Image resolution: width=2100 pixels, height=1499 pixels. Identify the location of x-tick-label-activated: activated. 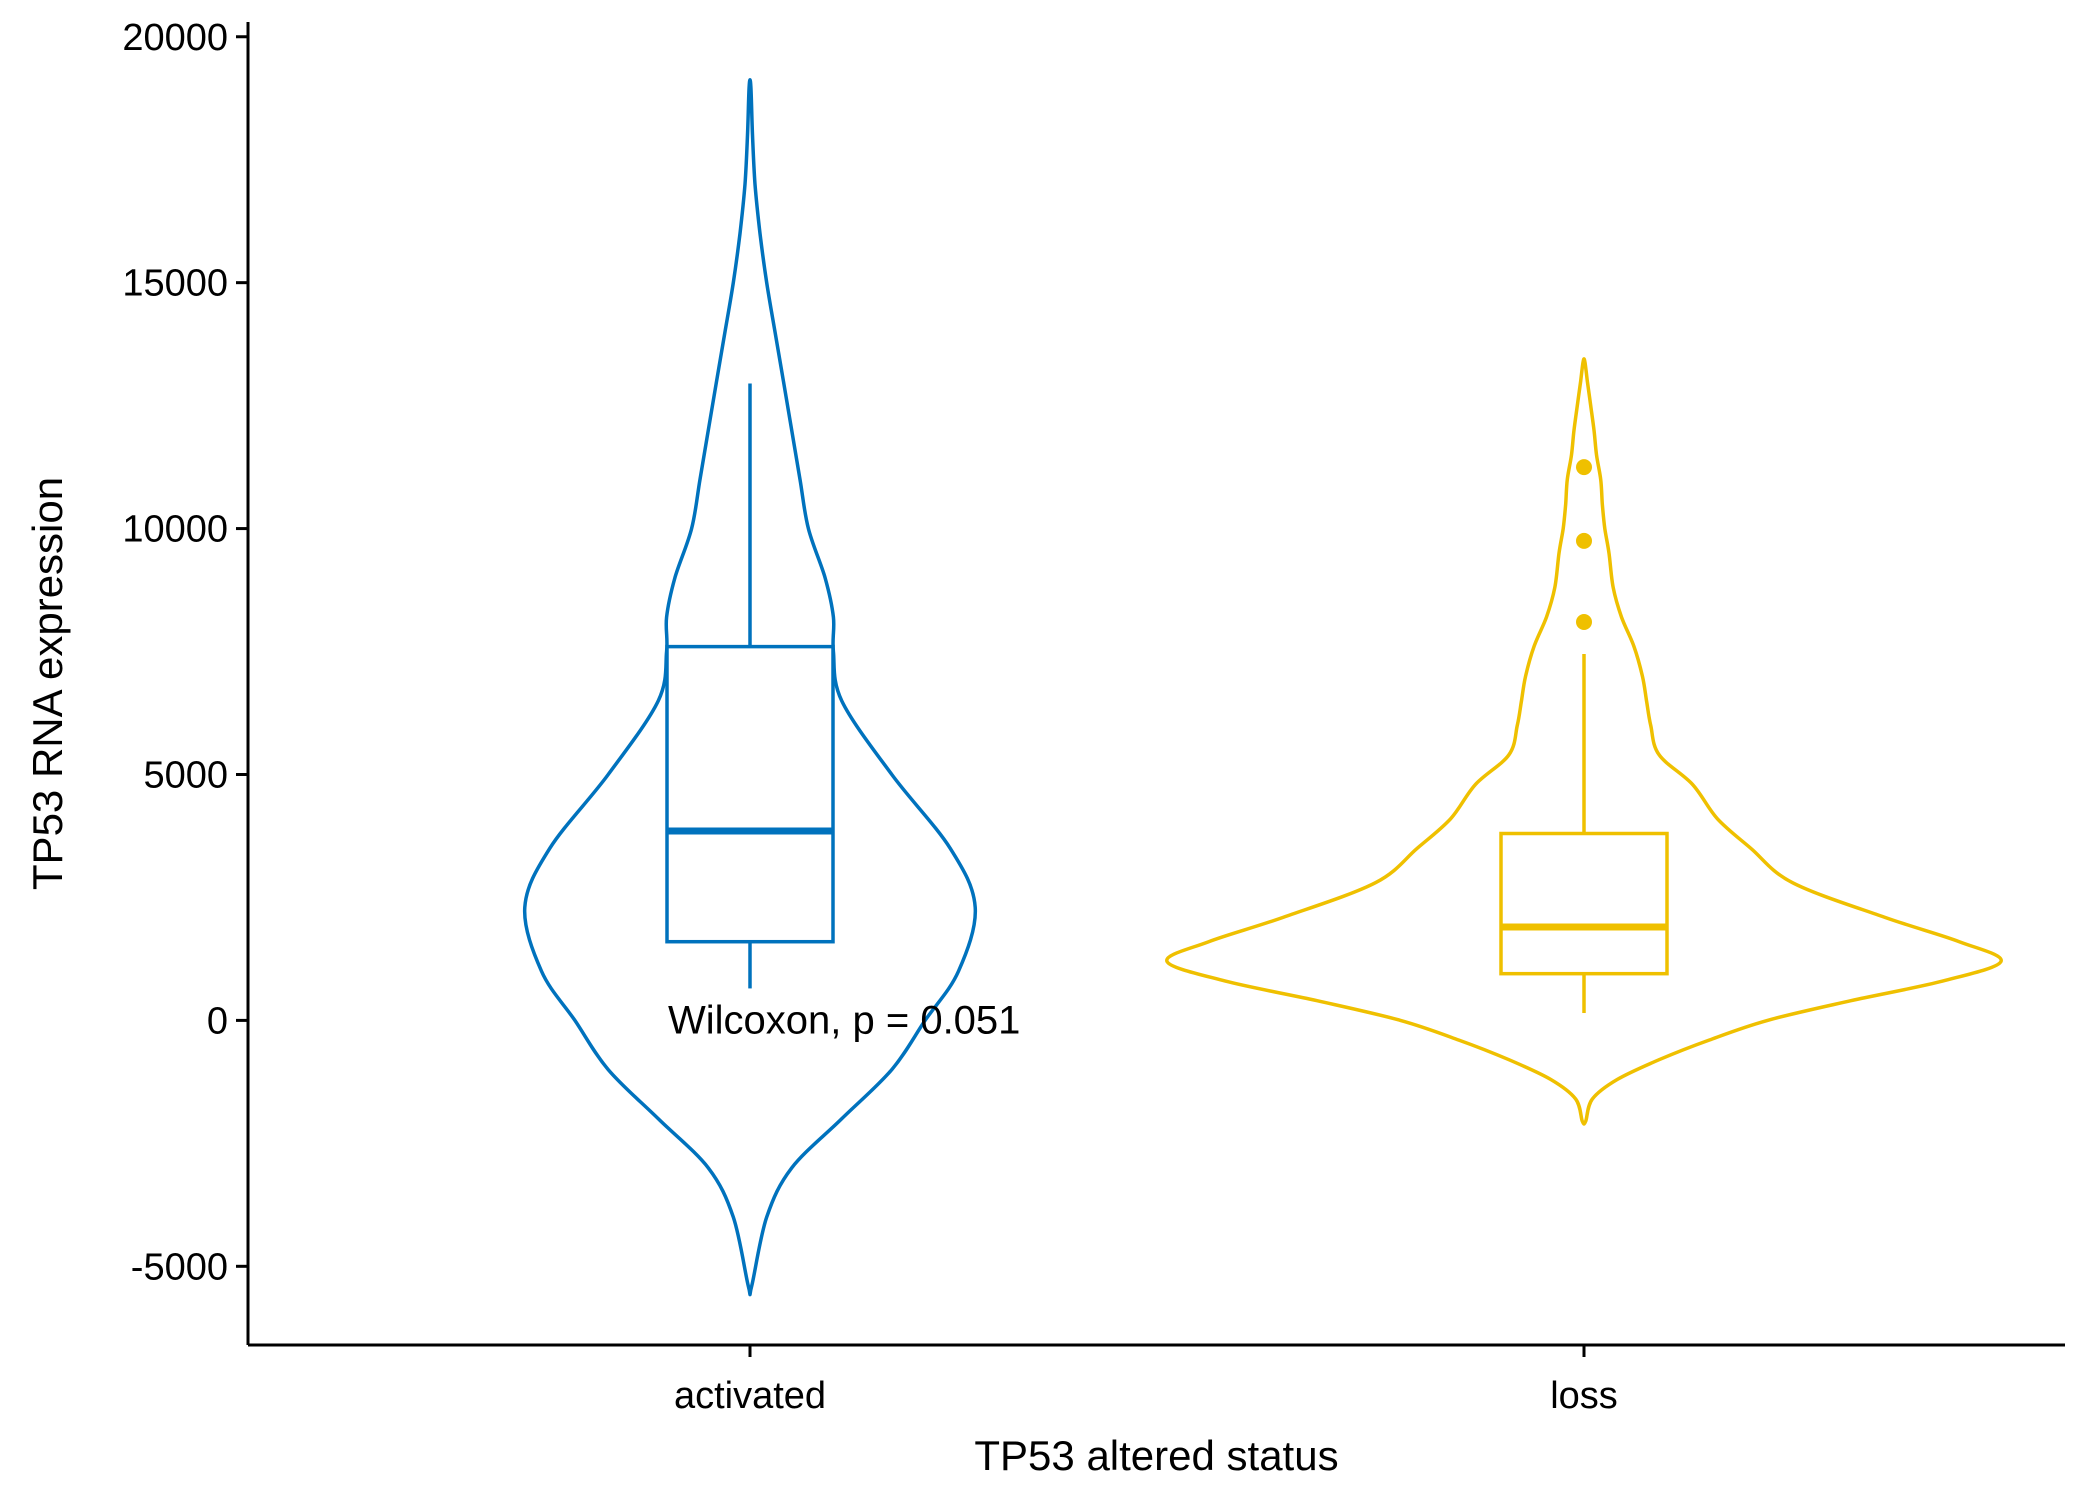
(750, 1396).